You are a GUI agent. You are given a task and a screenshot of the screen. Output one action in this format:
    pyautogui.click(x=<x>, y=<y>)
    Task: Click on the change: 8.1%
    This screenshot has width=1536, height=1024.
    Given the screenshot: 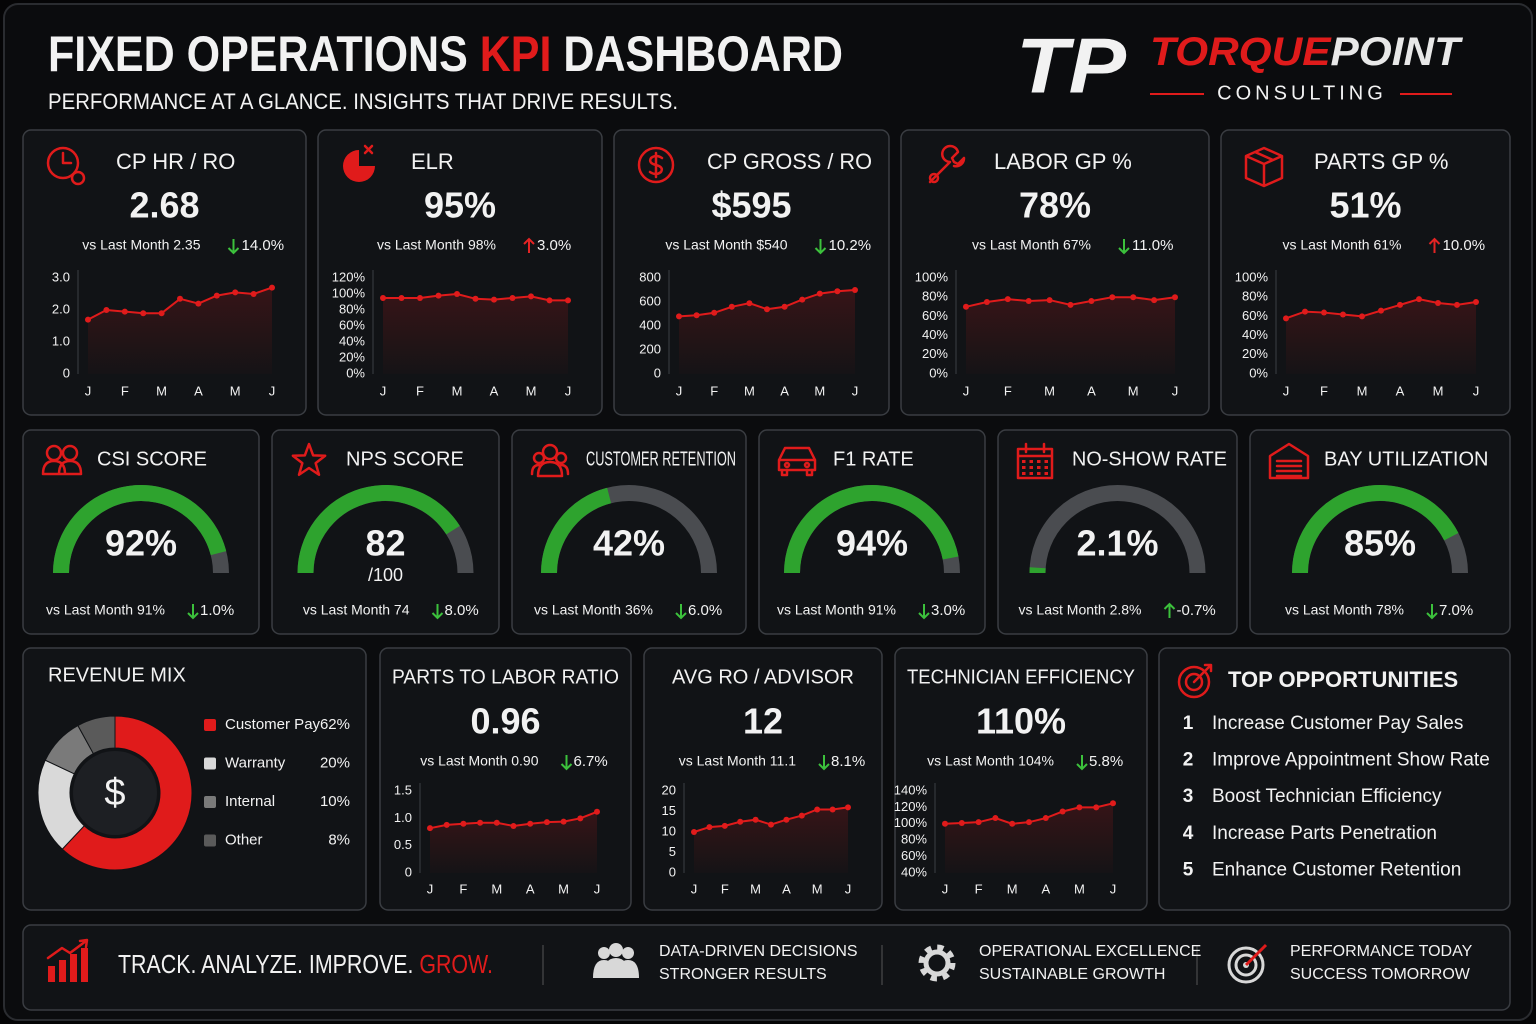 What is the action you would take?
    pyautogui.click(x=848, y=761)
    